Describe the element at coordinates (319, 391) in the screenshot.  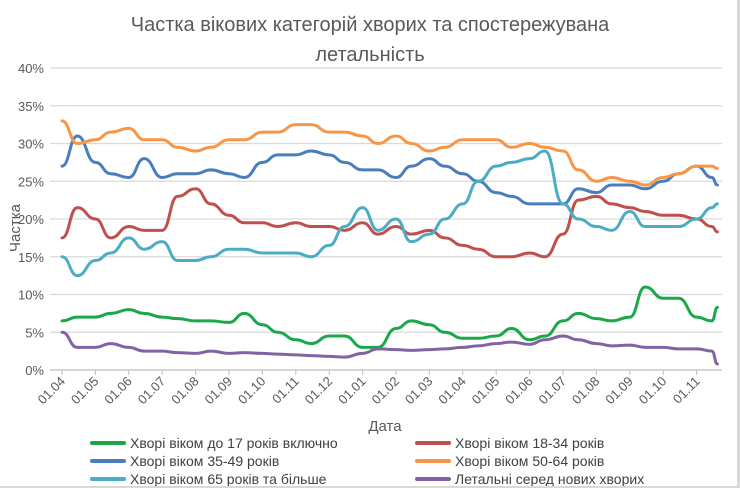
I see `x-tick-label: 01.12` at that location.